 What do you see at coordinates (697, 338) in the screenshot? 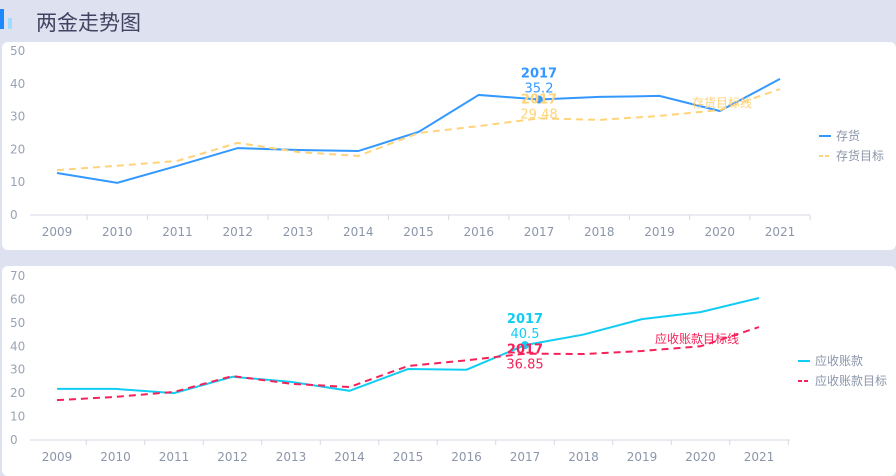
I see `target-line-label: 应收账款目标线` at bounding box center [697, 338].